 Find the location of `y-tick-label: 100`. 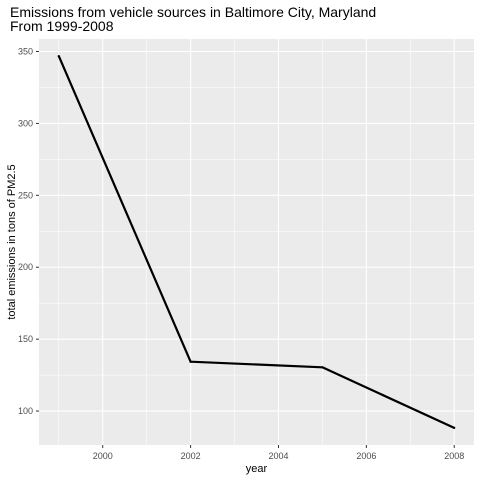

y-tick-label: 100 is located at coordinates (25, 411).